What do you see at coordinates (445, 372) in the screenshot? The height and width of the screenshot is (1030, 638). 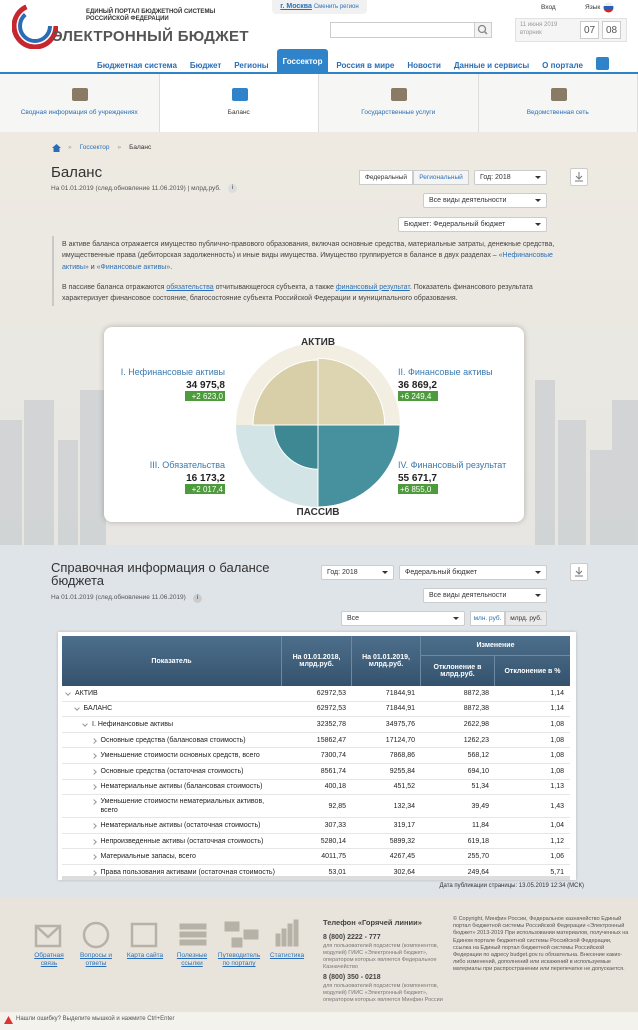 I see `quadrant-name: II. Финансовые активы` at bounding box center [445, 372].